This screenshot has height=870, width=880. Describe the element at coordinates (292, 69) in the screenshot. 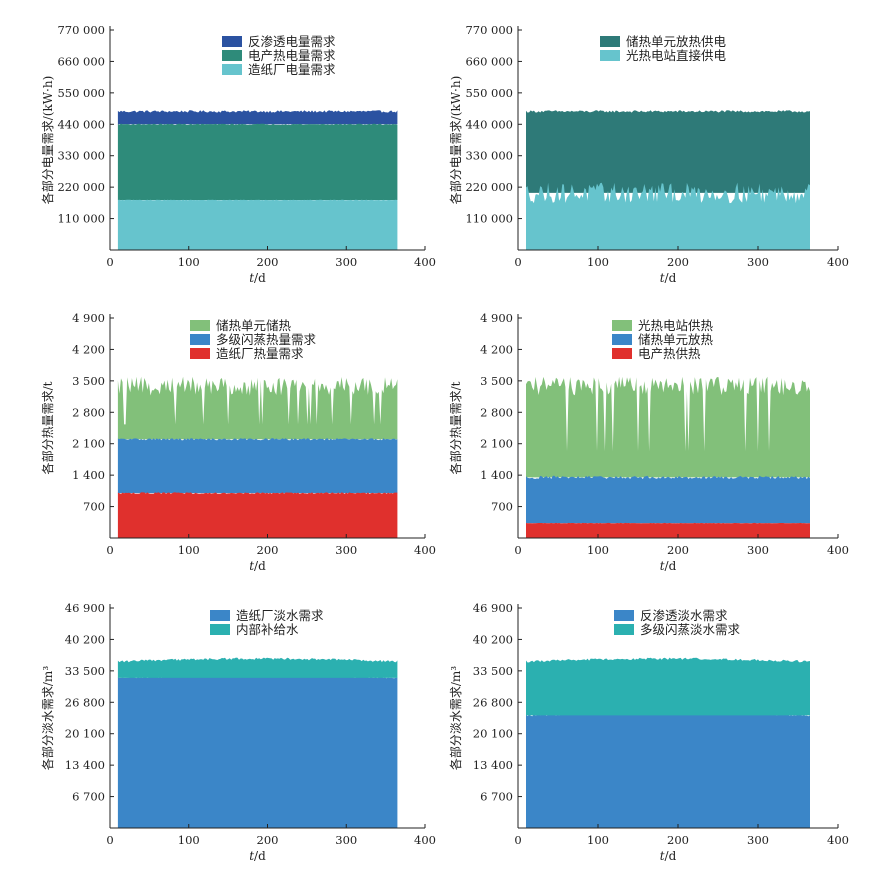

I see `legend-label: 造纸厂电量需求` at that location.